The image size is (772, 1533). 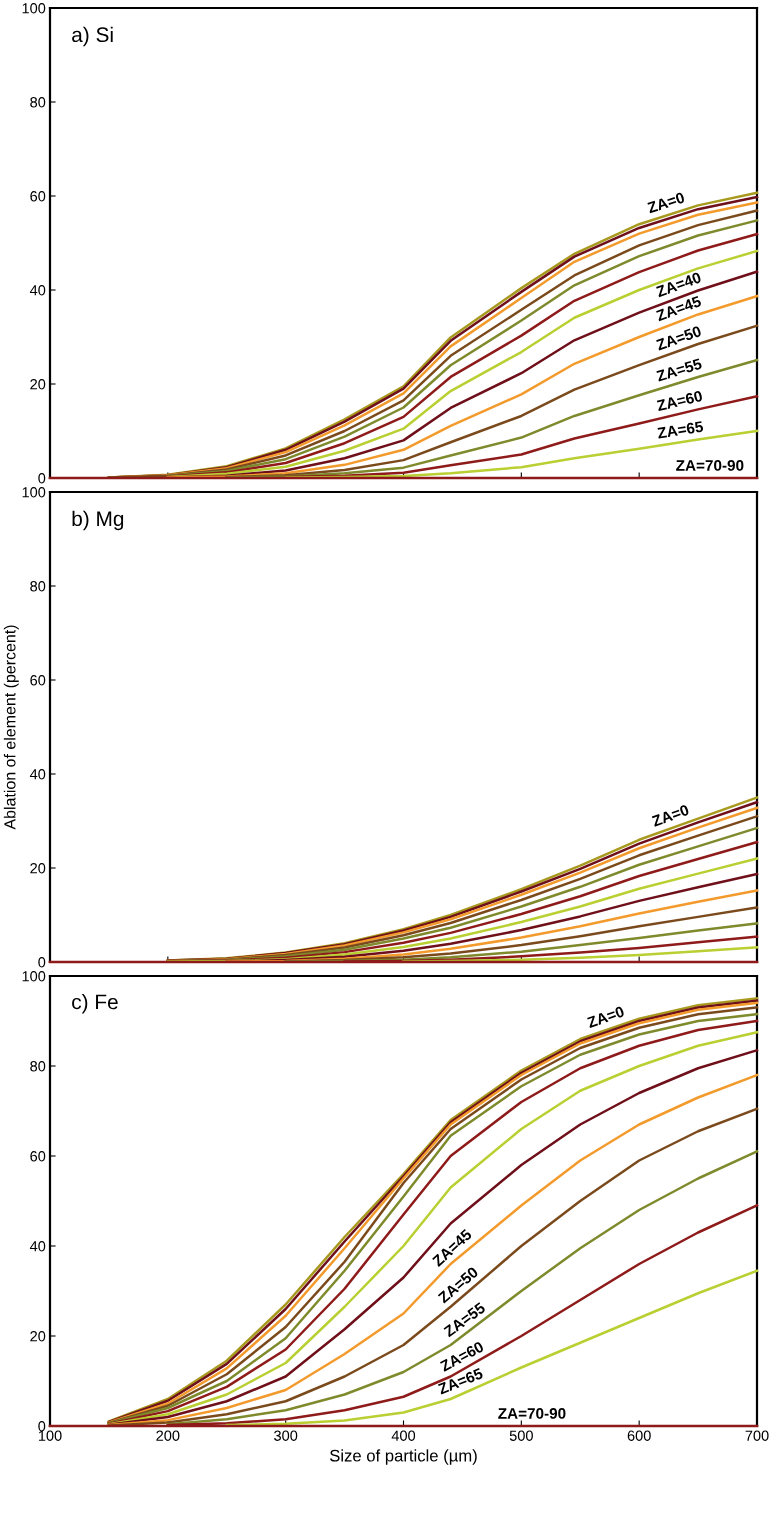 What do you see at coordinates (98, 520) in the screenshot?
I see `text: b) Mg` at bounding box center [98, 520].